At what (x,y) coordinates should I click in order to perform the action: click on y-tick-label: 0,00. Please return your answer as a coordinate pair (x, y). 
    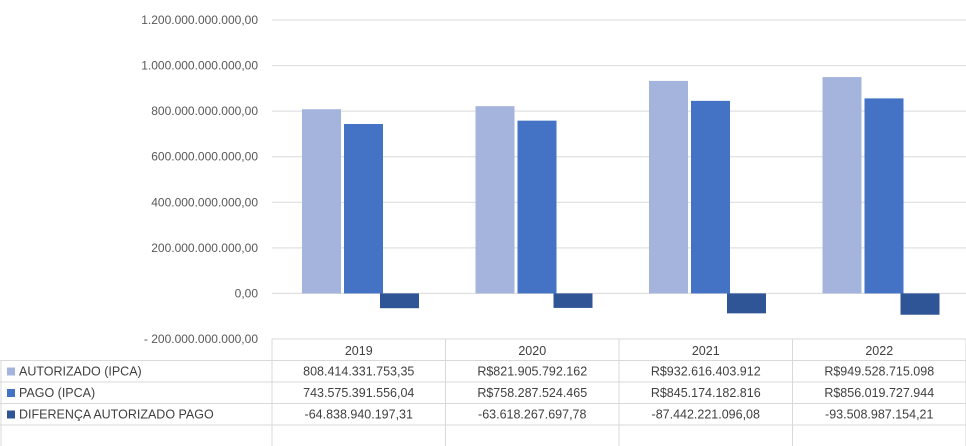
    Looking at the image, I should click on (247, 293).